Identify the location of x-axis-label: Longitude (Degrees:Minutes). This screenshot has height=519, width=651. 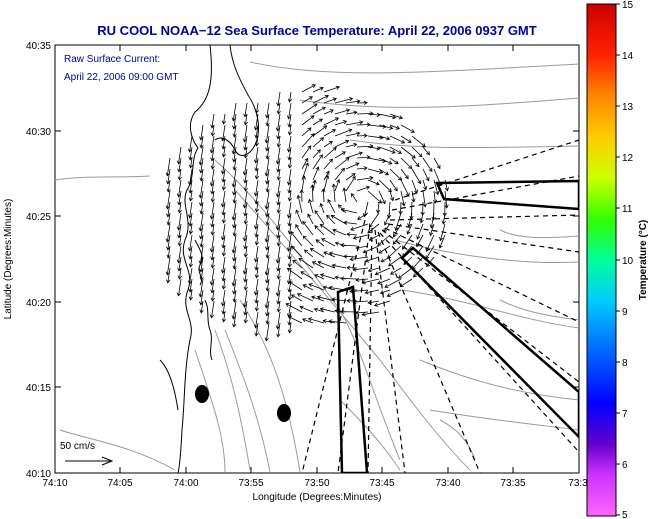
(317, 497).